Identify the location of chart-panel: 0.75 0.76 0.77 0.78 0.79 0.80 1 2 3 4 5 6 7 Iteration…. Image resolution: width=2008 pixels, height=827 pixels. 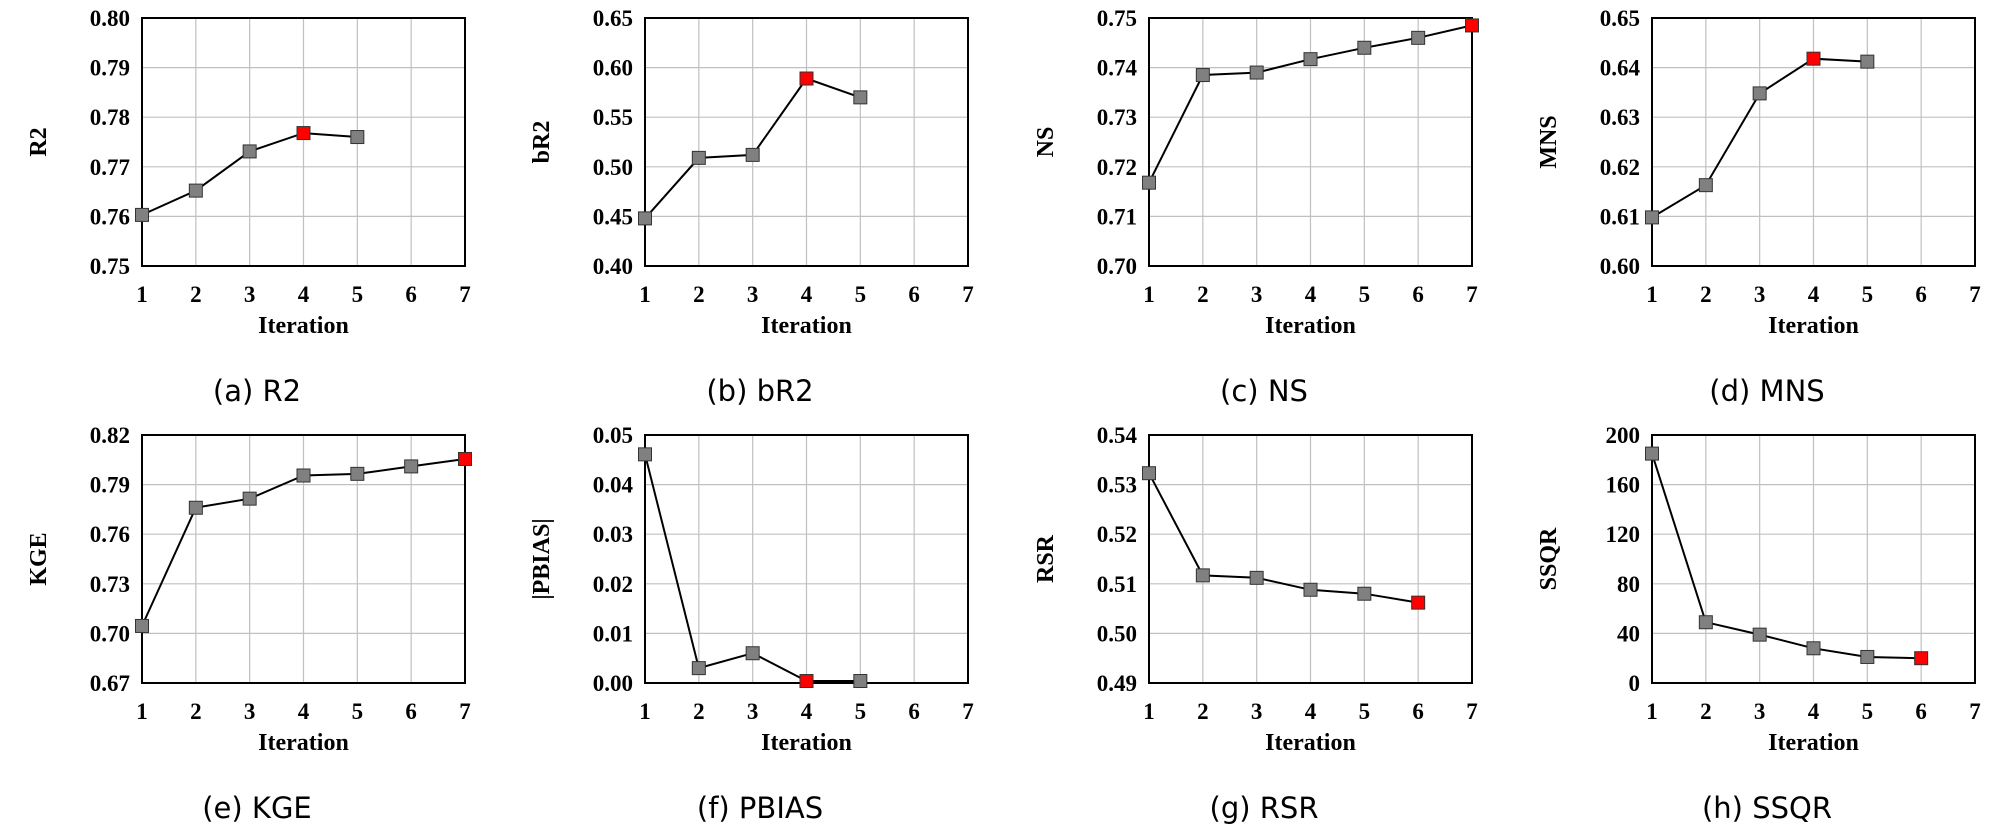
(248, 207).